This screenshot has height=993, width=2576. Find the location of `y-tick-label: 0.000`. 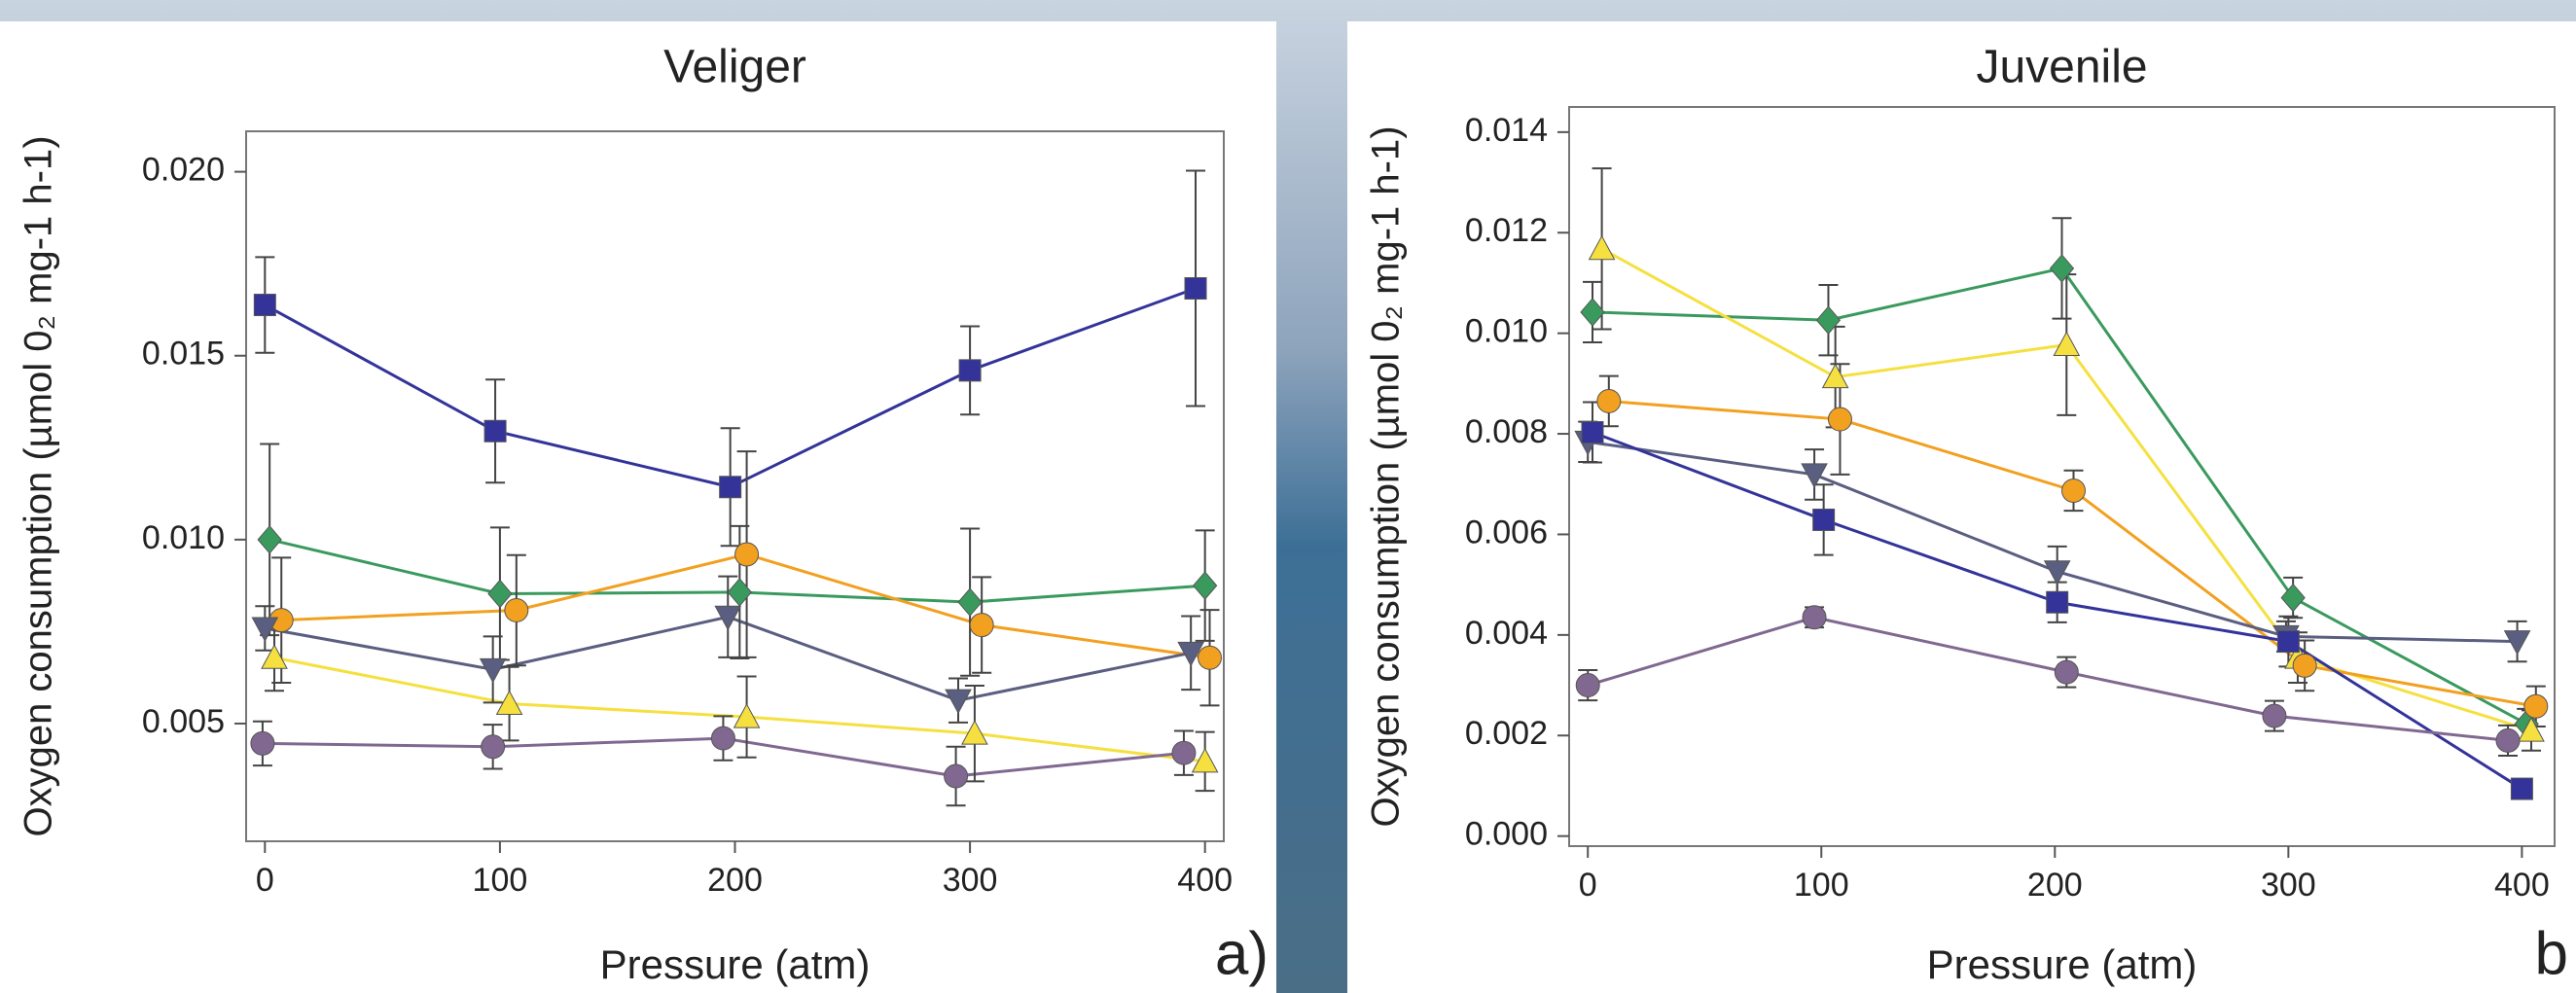

y-tick-label: 0.000 is located at coordinates (1506, 834).